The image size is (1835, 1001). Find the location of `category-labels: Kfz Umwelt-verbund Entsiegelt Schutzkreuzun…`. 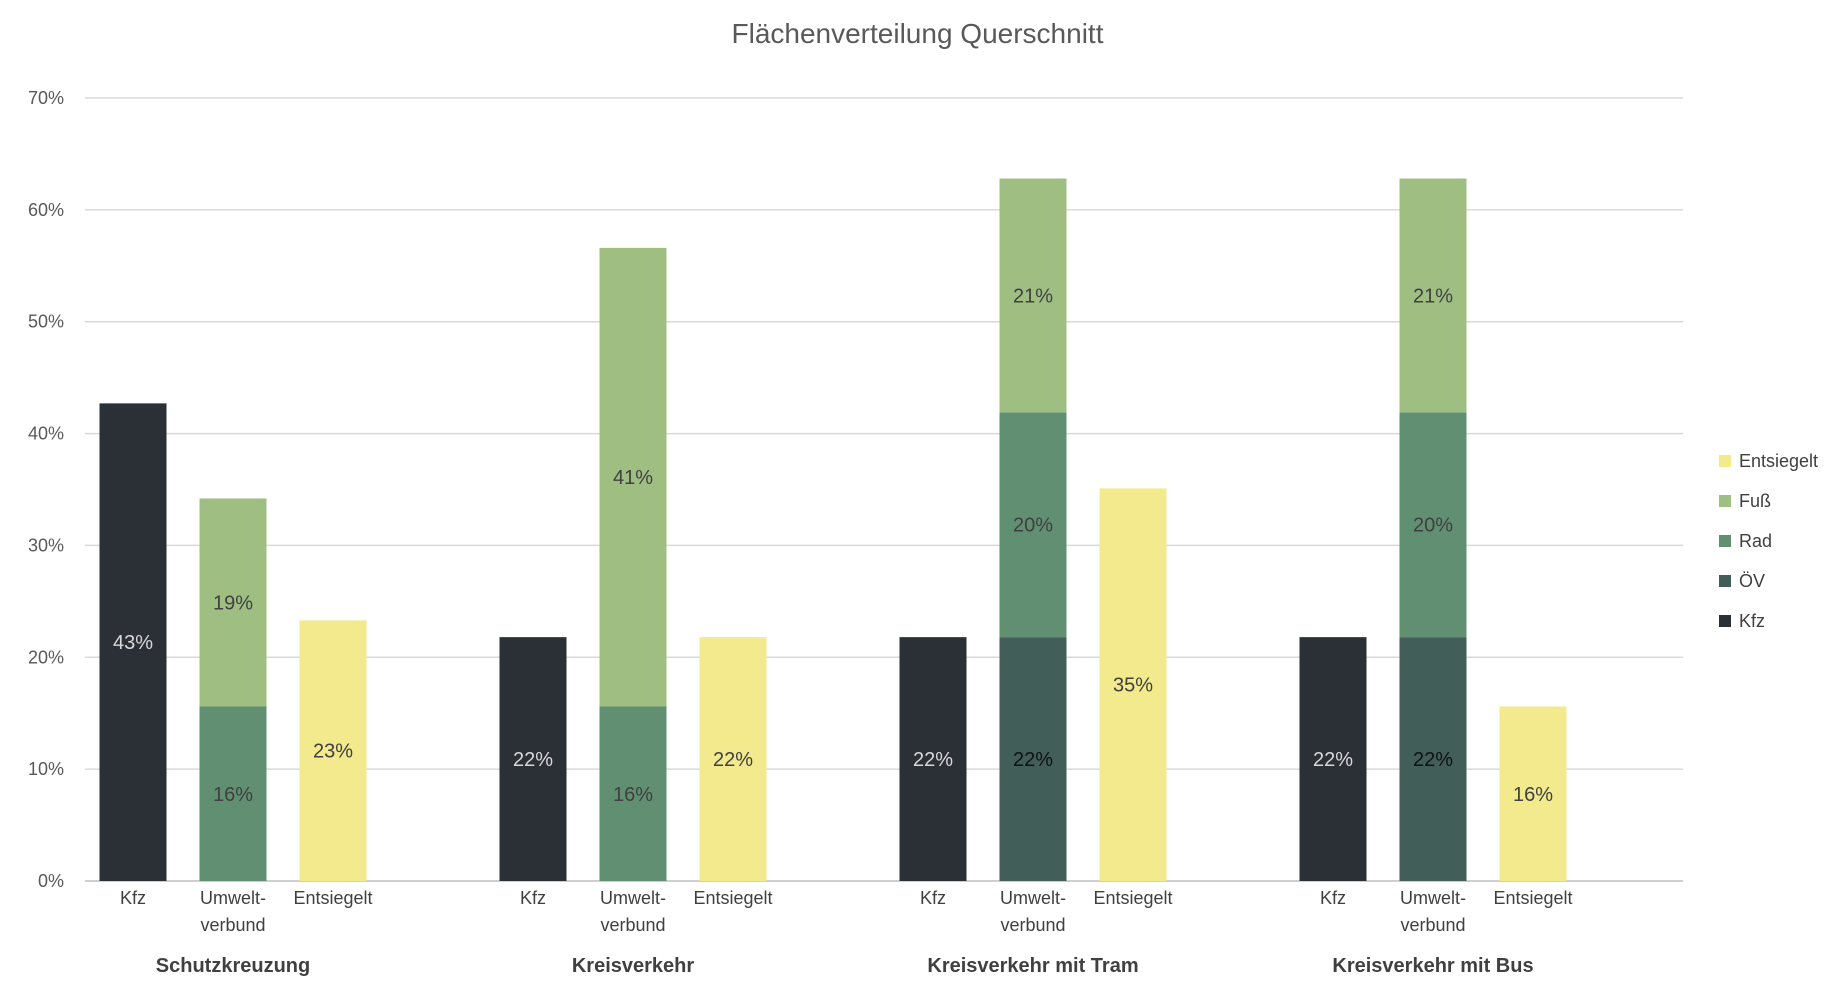

category-labels: Kfz Umwelt-verbund Entsiegelt Schutzkreuzun… is located at coordinates (846, 932).